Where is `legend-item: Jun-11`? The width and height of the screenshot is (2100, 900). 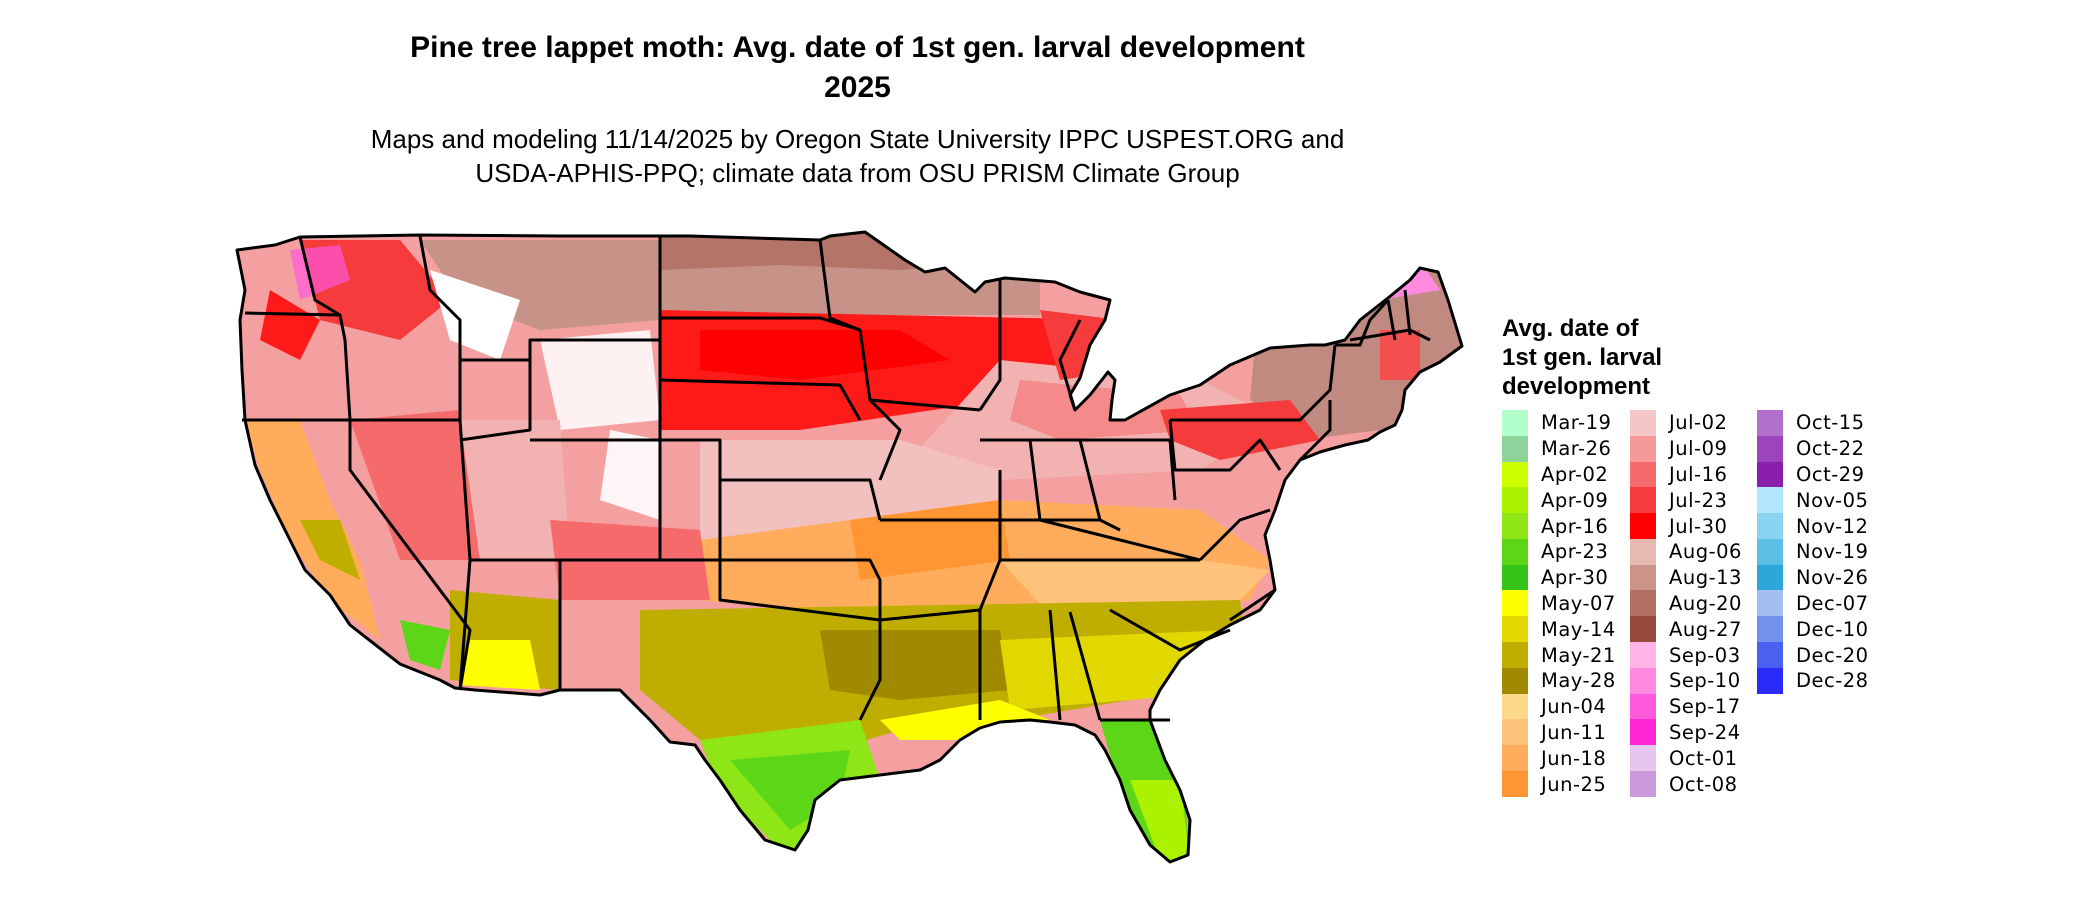 legend-item: Jun-11 is located at coordinates (1559, 732).